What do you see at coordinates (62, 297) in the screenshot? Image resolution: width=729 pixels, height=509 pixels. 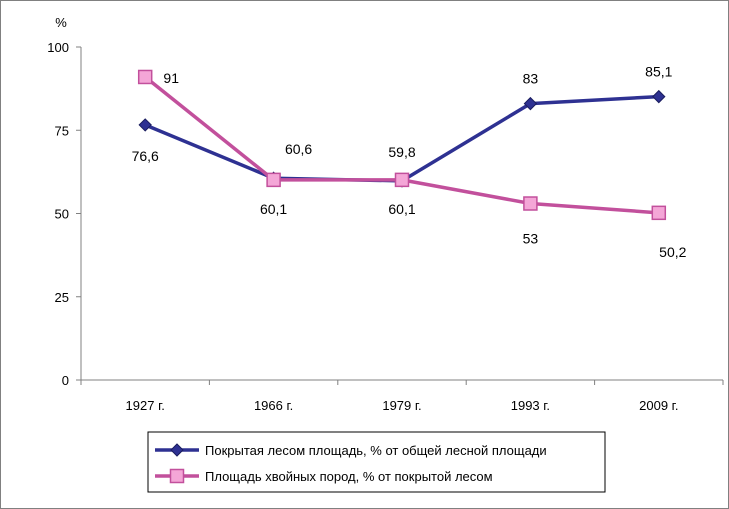 I see `y-tick-label: 25` at bounding box center [62, 297].